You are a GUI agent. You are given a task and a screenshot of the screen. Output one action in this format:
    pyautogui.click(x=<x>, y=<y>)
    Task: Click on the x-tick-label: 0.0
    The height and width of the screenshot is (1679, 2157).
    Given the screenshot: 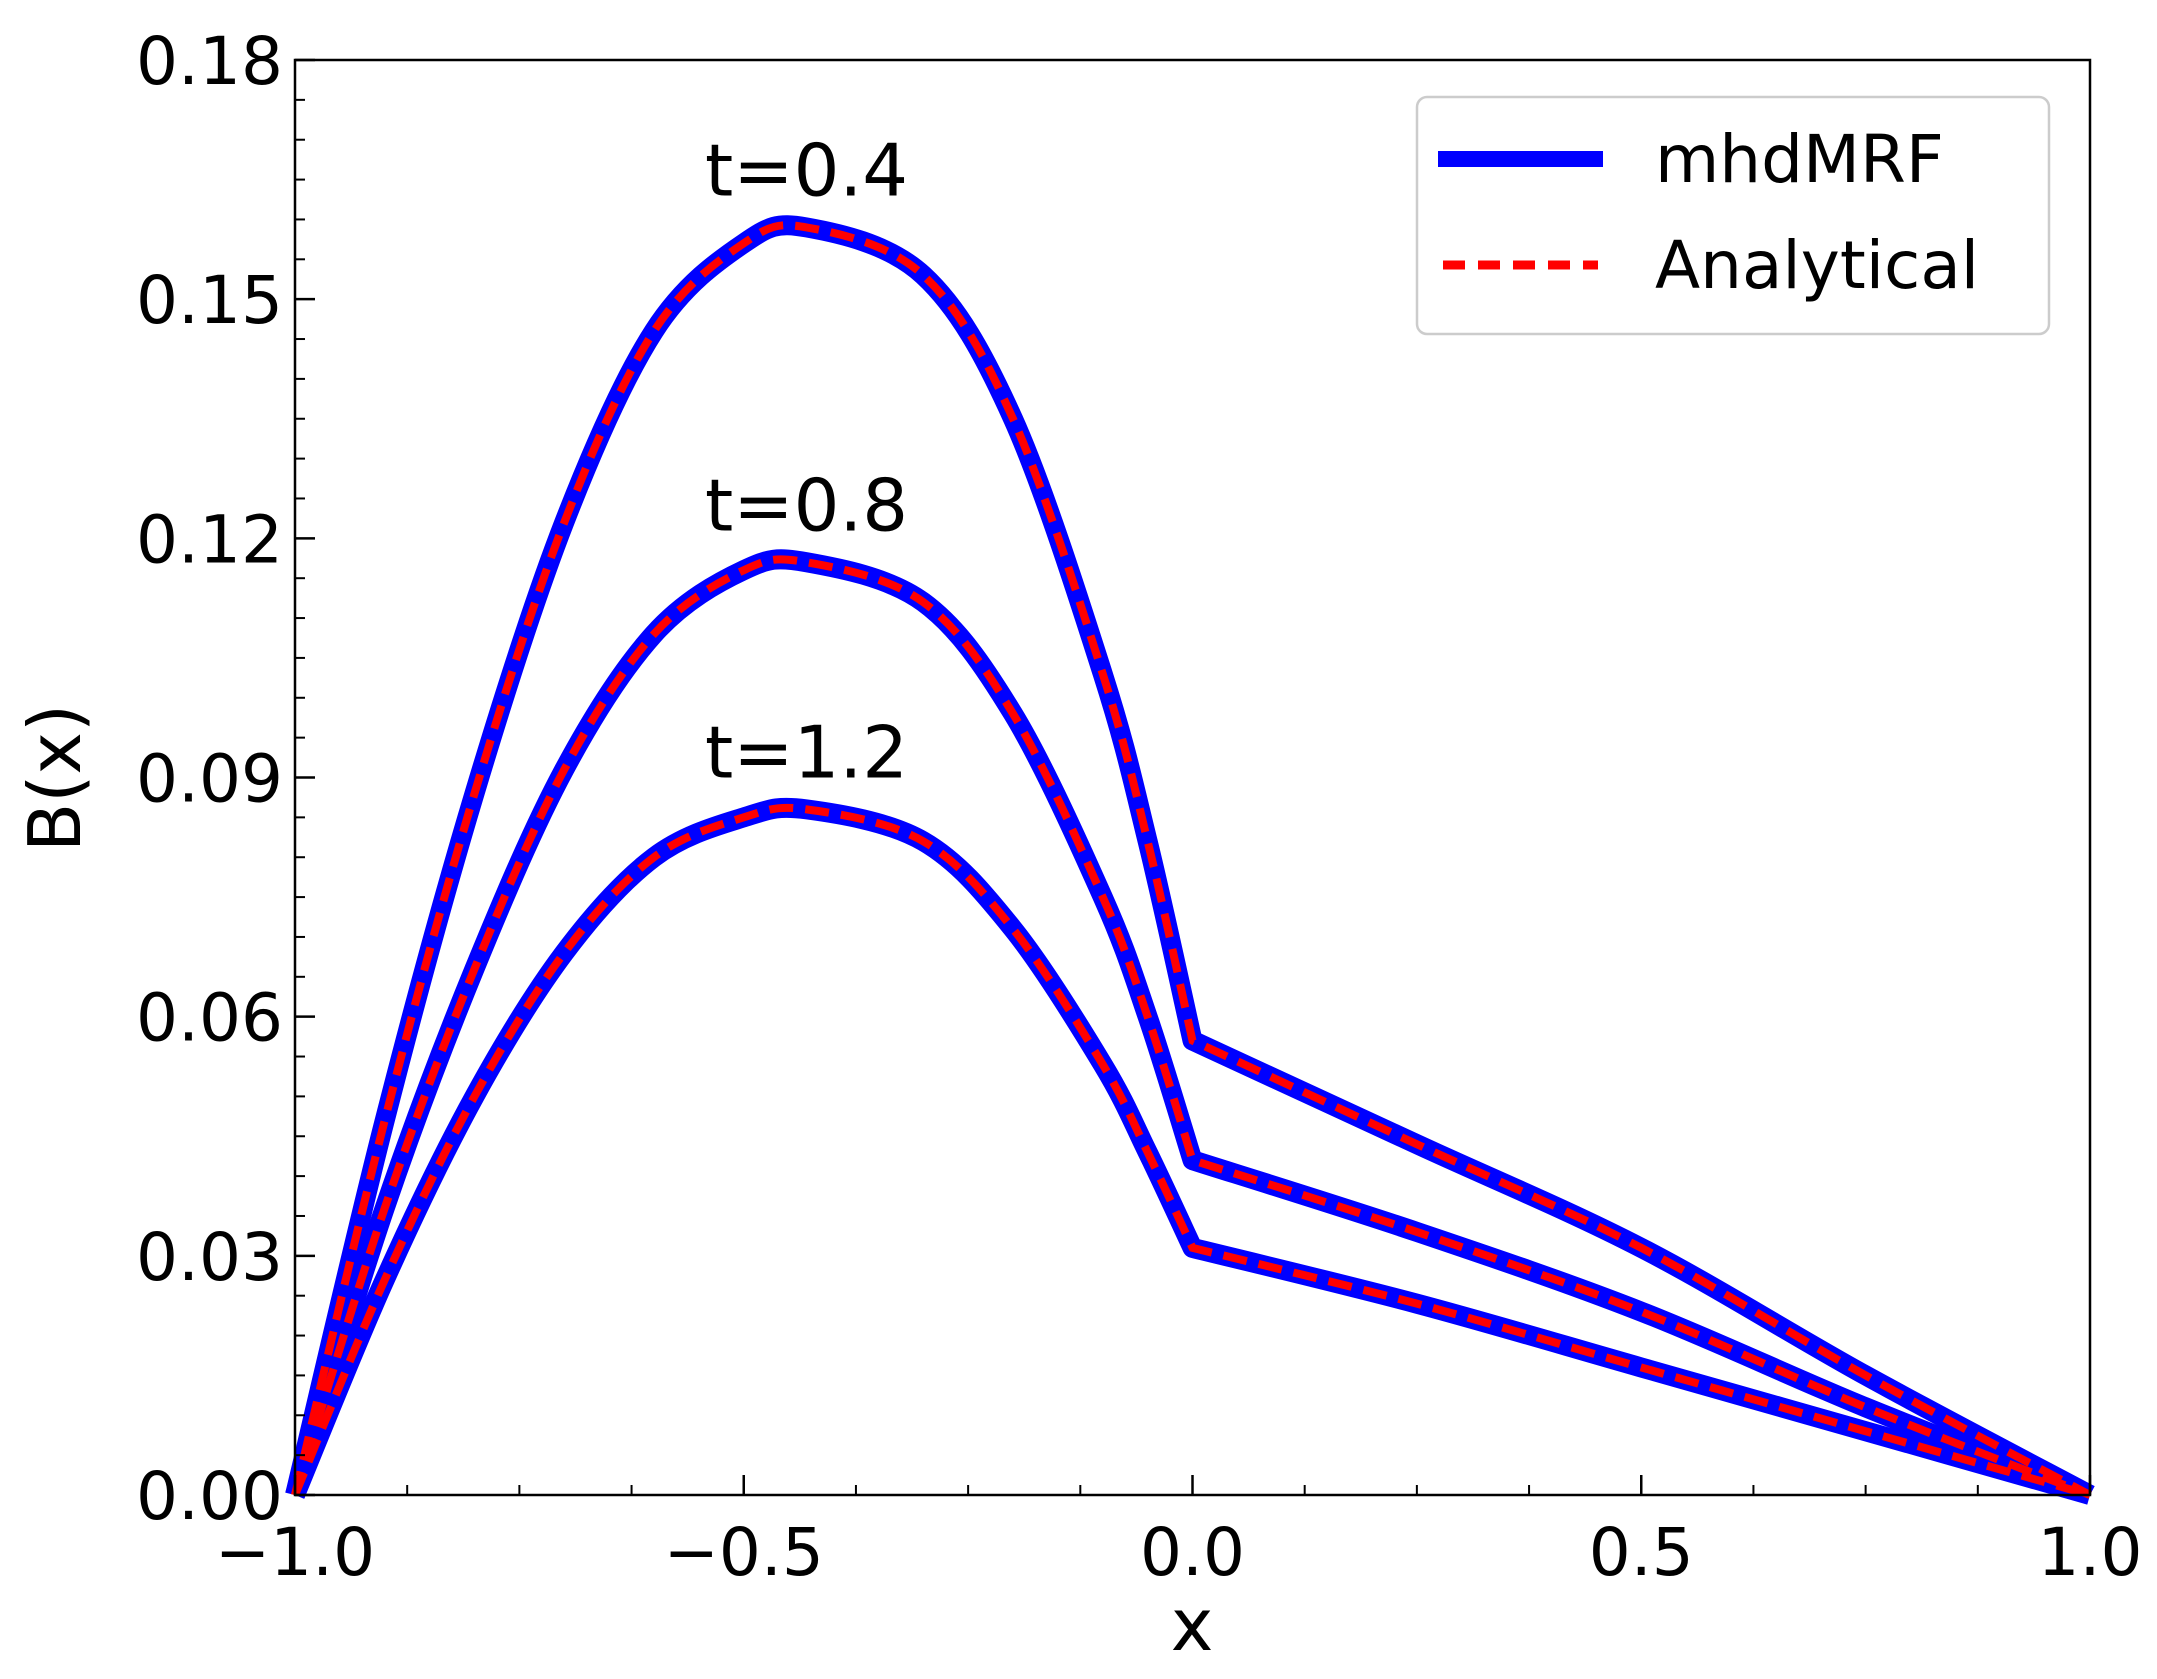 What is the action you would take?
    pyautogui.click(x=1192, y=1552)
    